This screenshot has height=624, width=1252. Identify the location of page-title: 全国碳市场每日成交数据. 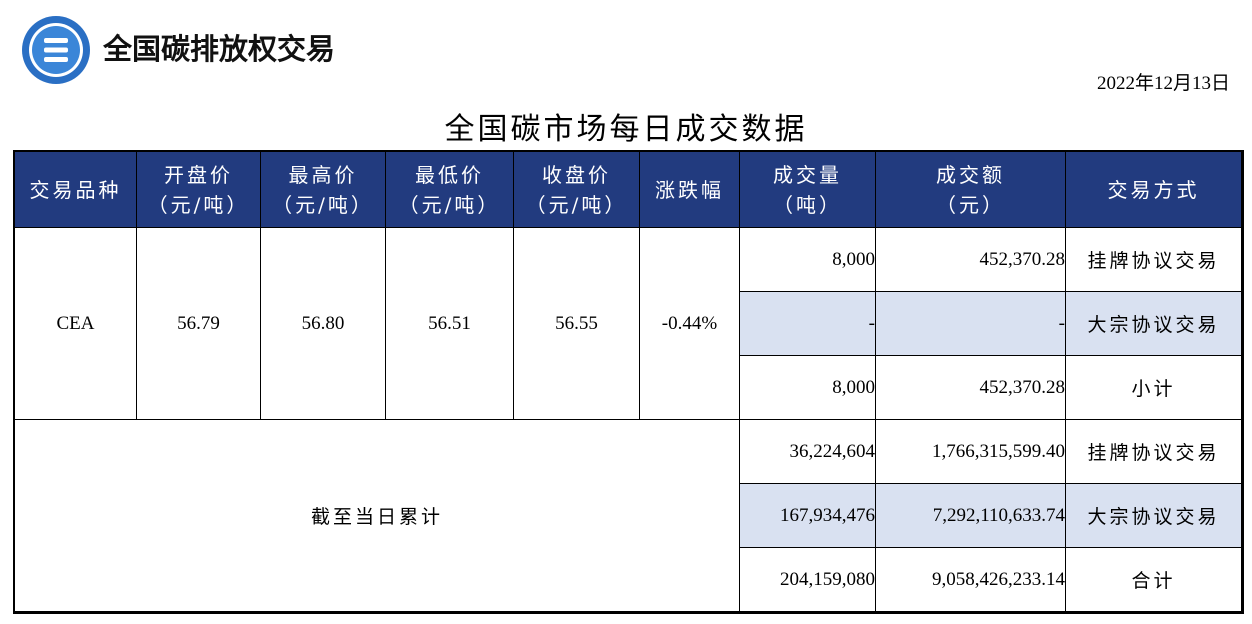
(626, 129).